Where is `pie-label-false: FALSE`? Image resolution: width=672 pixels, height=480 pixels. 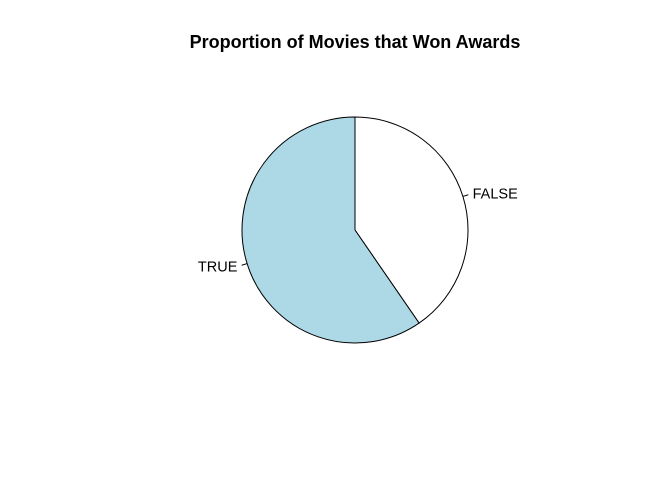 pie-label-false: FALSE is located at coordinates (495, 194).